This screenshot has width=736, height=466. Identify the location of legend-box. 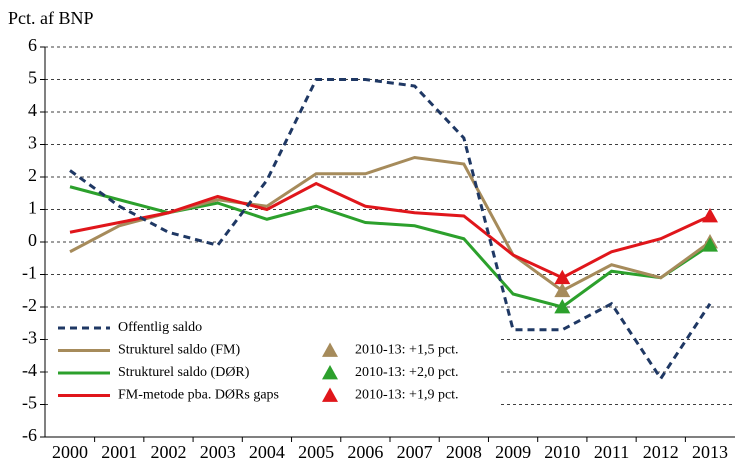
(275, 361).